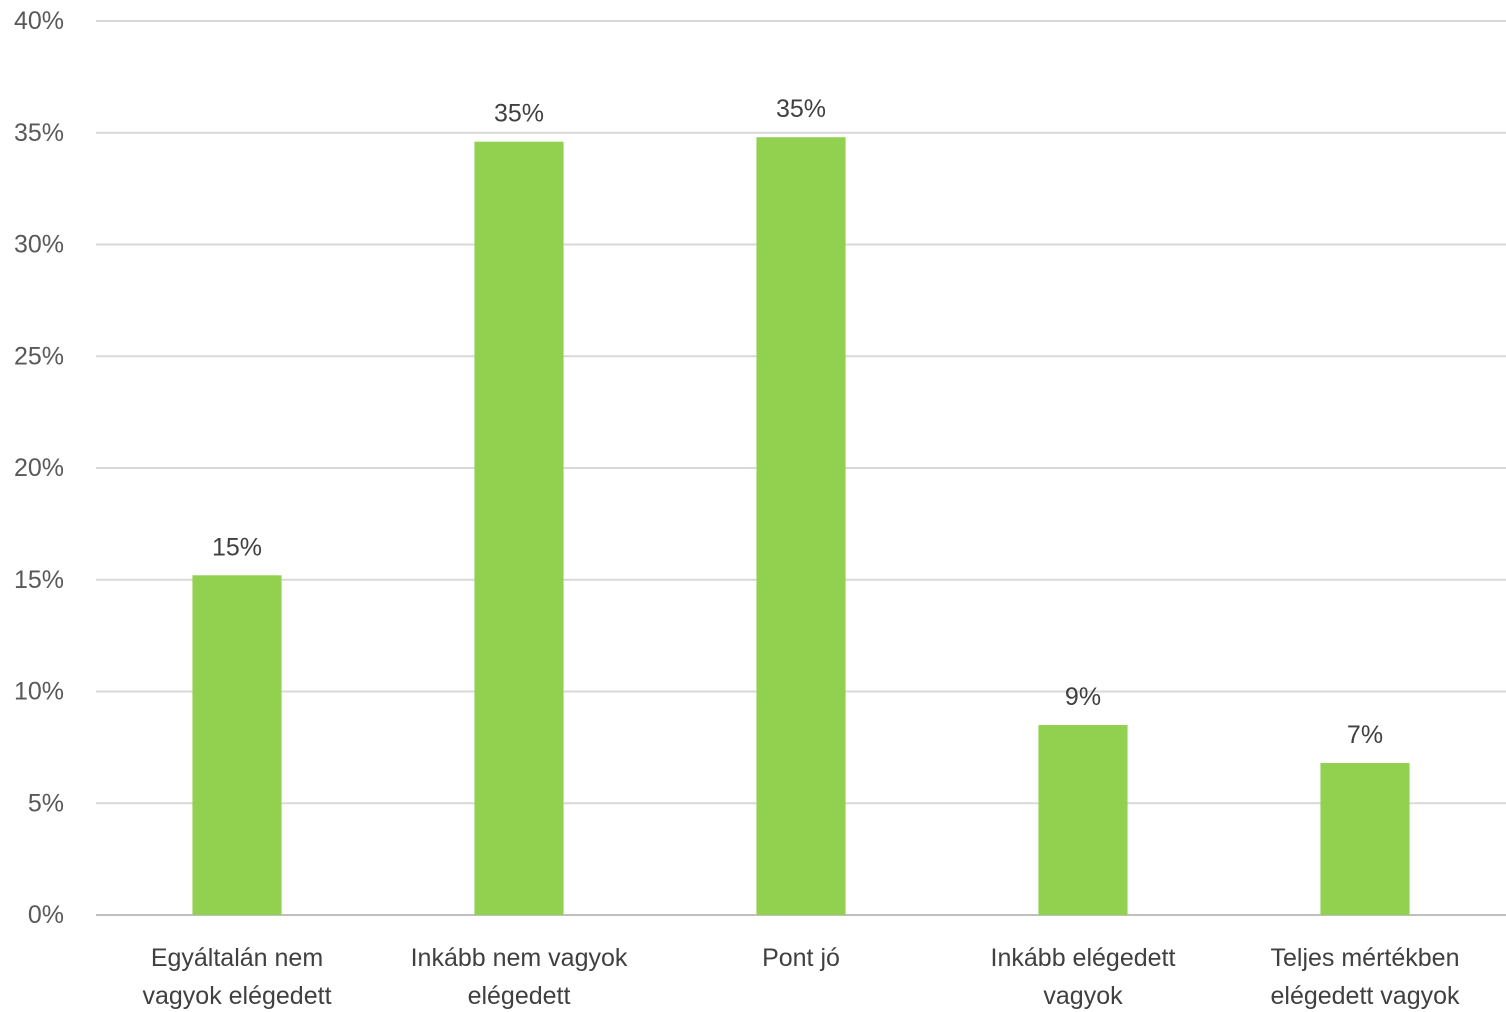 The height and width of the screenshot is (1012, 1506). Describe the element at coordinates (1083, 697) in the screenshot. I see `data-label: 9%` at that location.